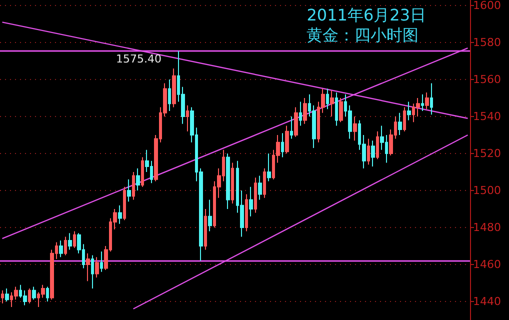 The height and width of the screenshot is (320, 509). I want to click on y-tick-label: 1440, so click(487, 301).